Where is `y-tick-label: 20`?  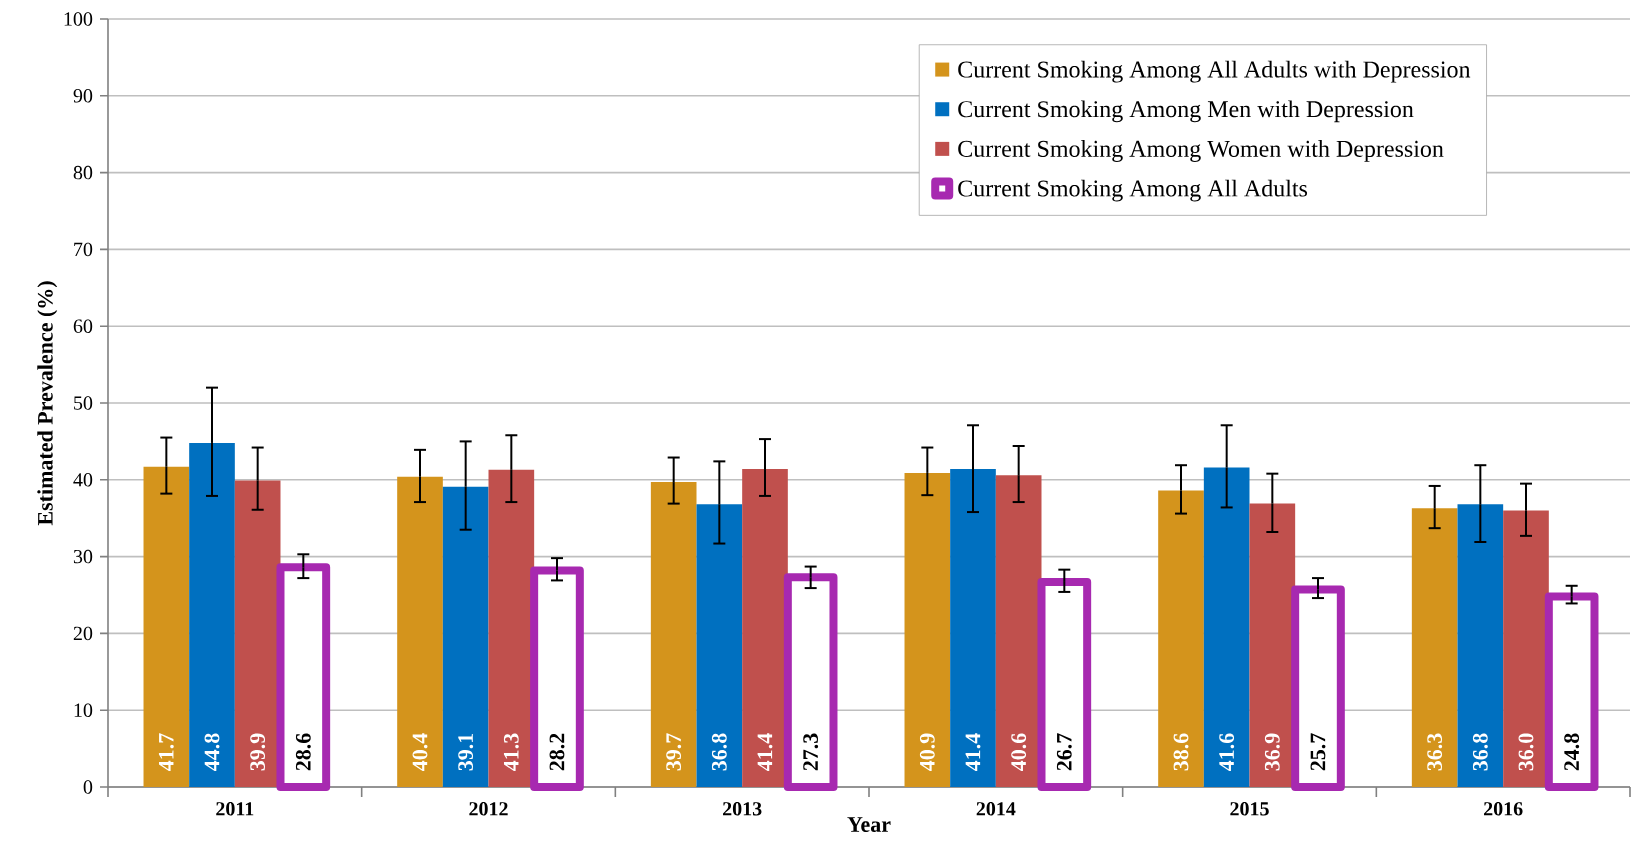 y-tick-label: 20 is located at coordinates (83, 633).